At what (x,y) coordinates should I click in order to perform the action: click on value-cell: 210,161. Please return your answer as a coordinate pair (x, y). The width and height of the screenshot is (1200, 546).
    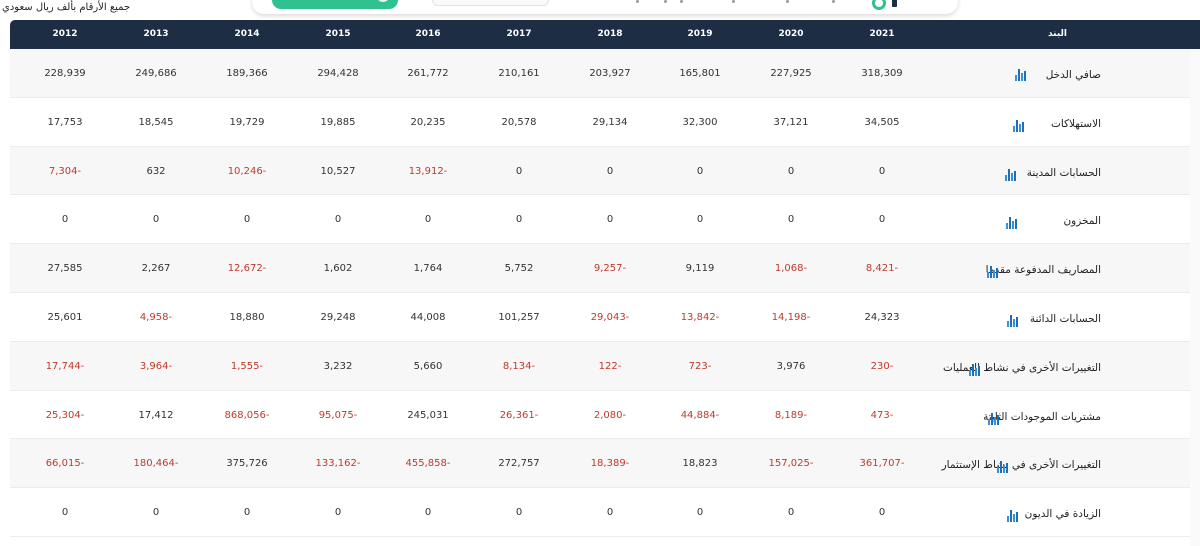
    Looking at the image, I should click on (519, 73).